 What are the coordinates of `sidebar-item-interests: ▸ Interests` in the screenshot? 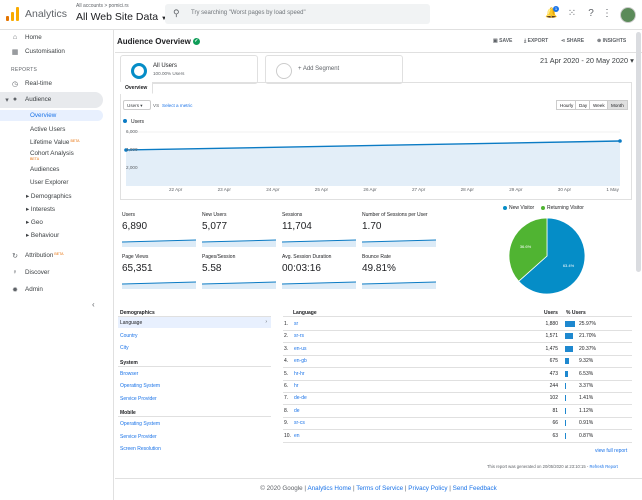 It's located at (40, 209).